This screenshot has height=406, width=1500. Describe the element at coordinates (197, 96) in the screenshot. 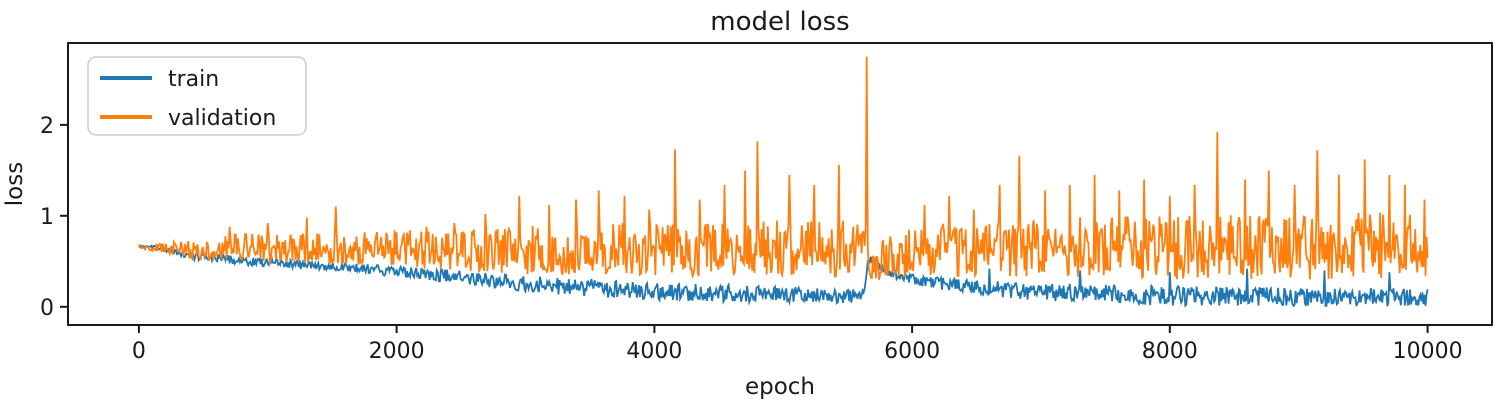

I see `legend: train validation` at that location.